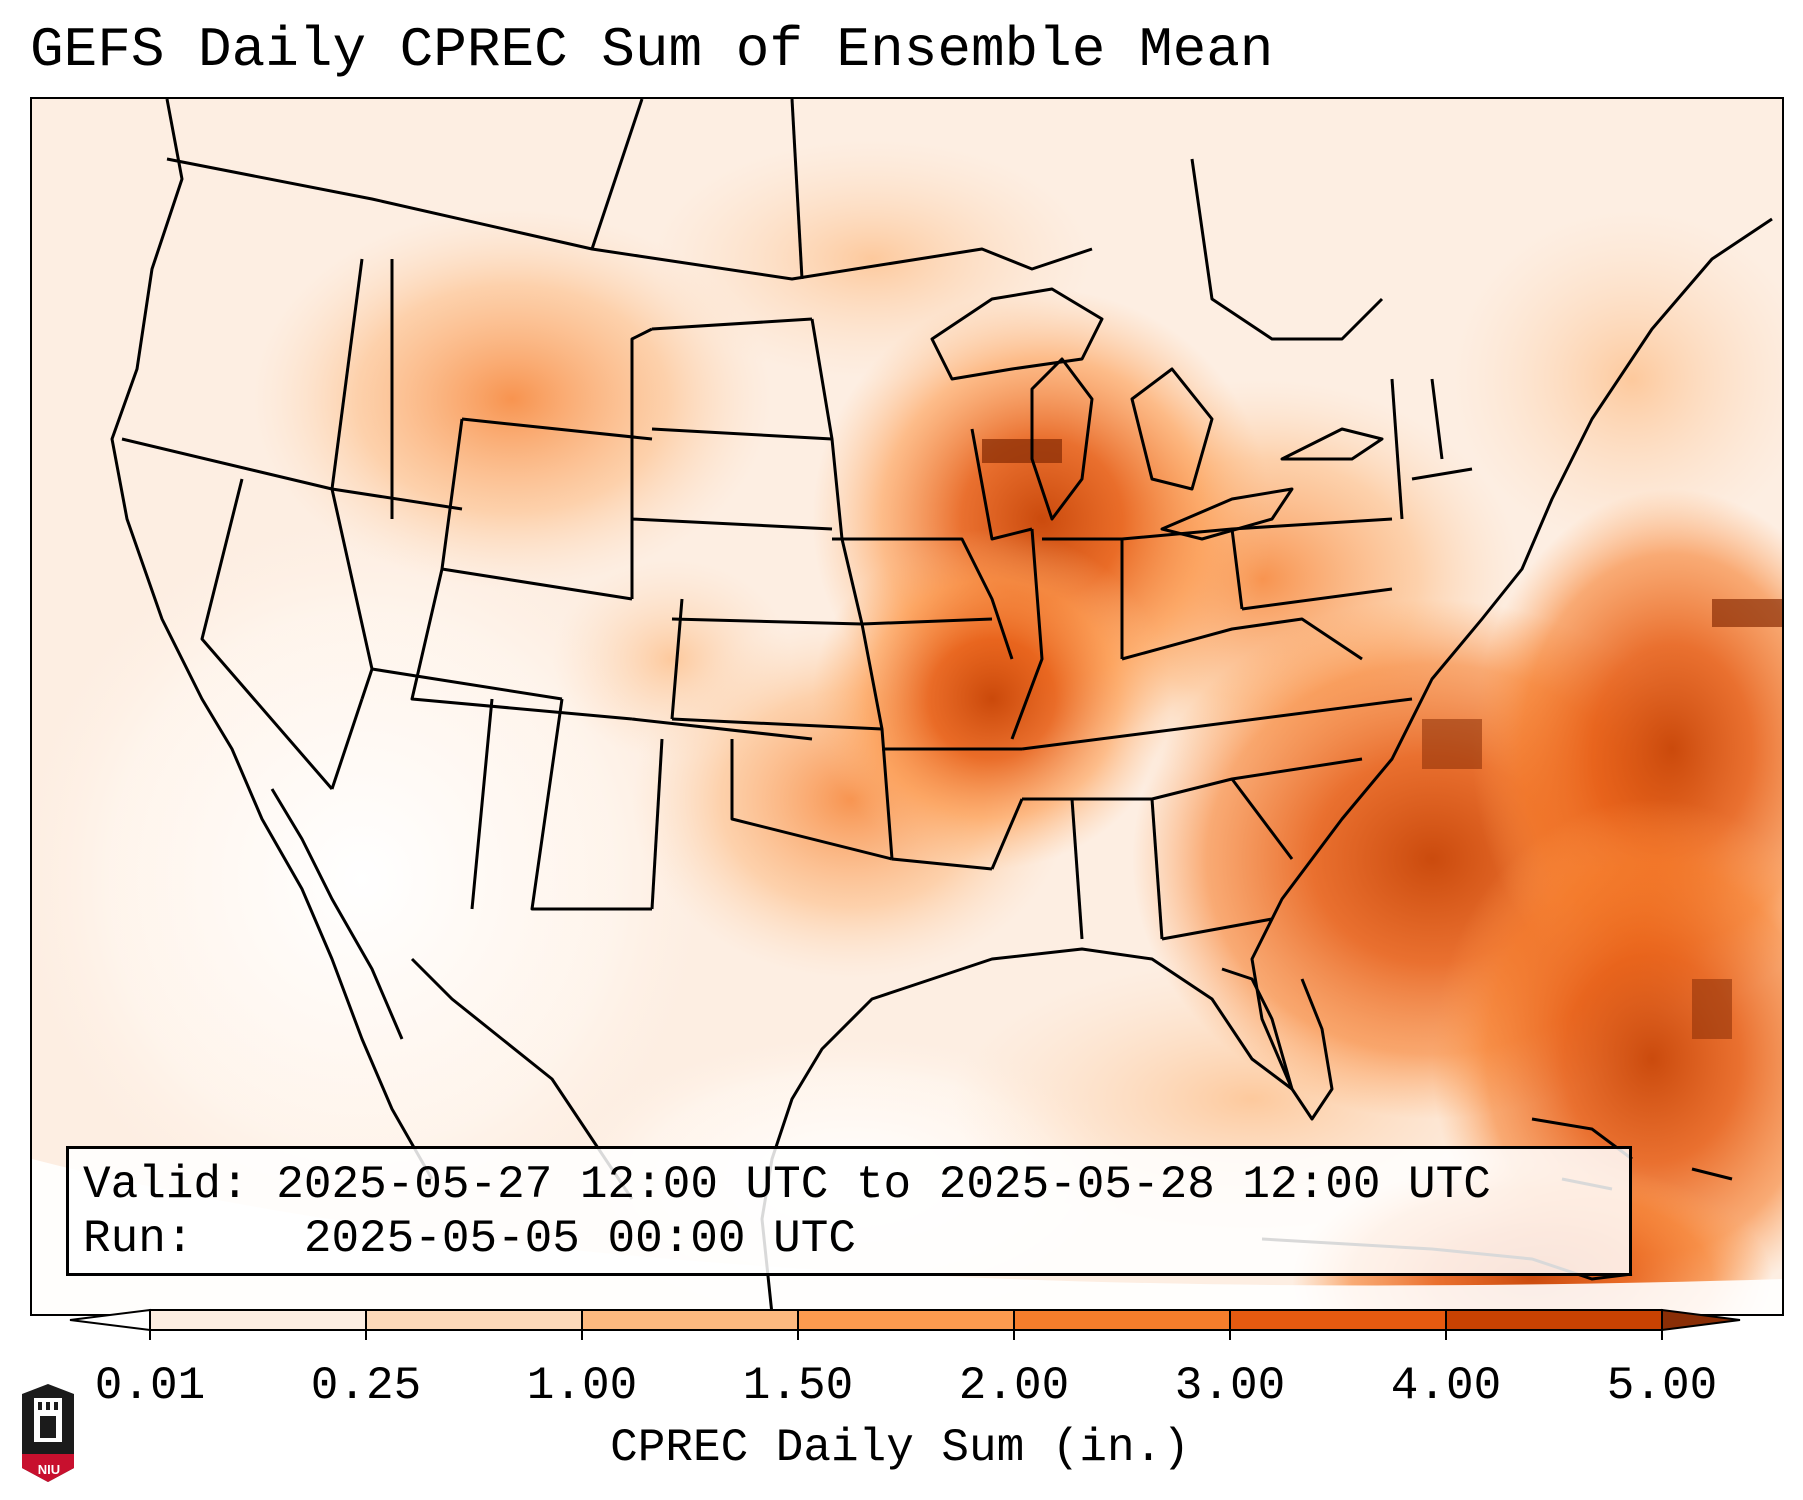  Describe the element at coordinates (110, 1320) in the screenshot. I see `colorbar-under-extension` at that location.